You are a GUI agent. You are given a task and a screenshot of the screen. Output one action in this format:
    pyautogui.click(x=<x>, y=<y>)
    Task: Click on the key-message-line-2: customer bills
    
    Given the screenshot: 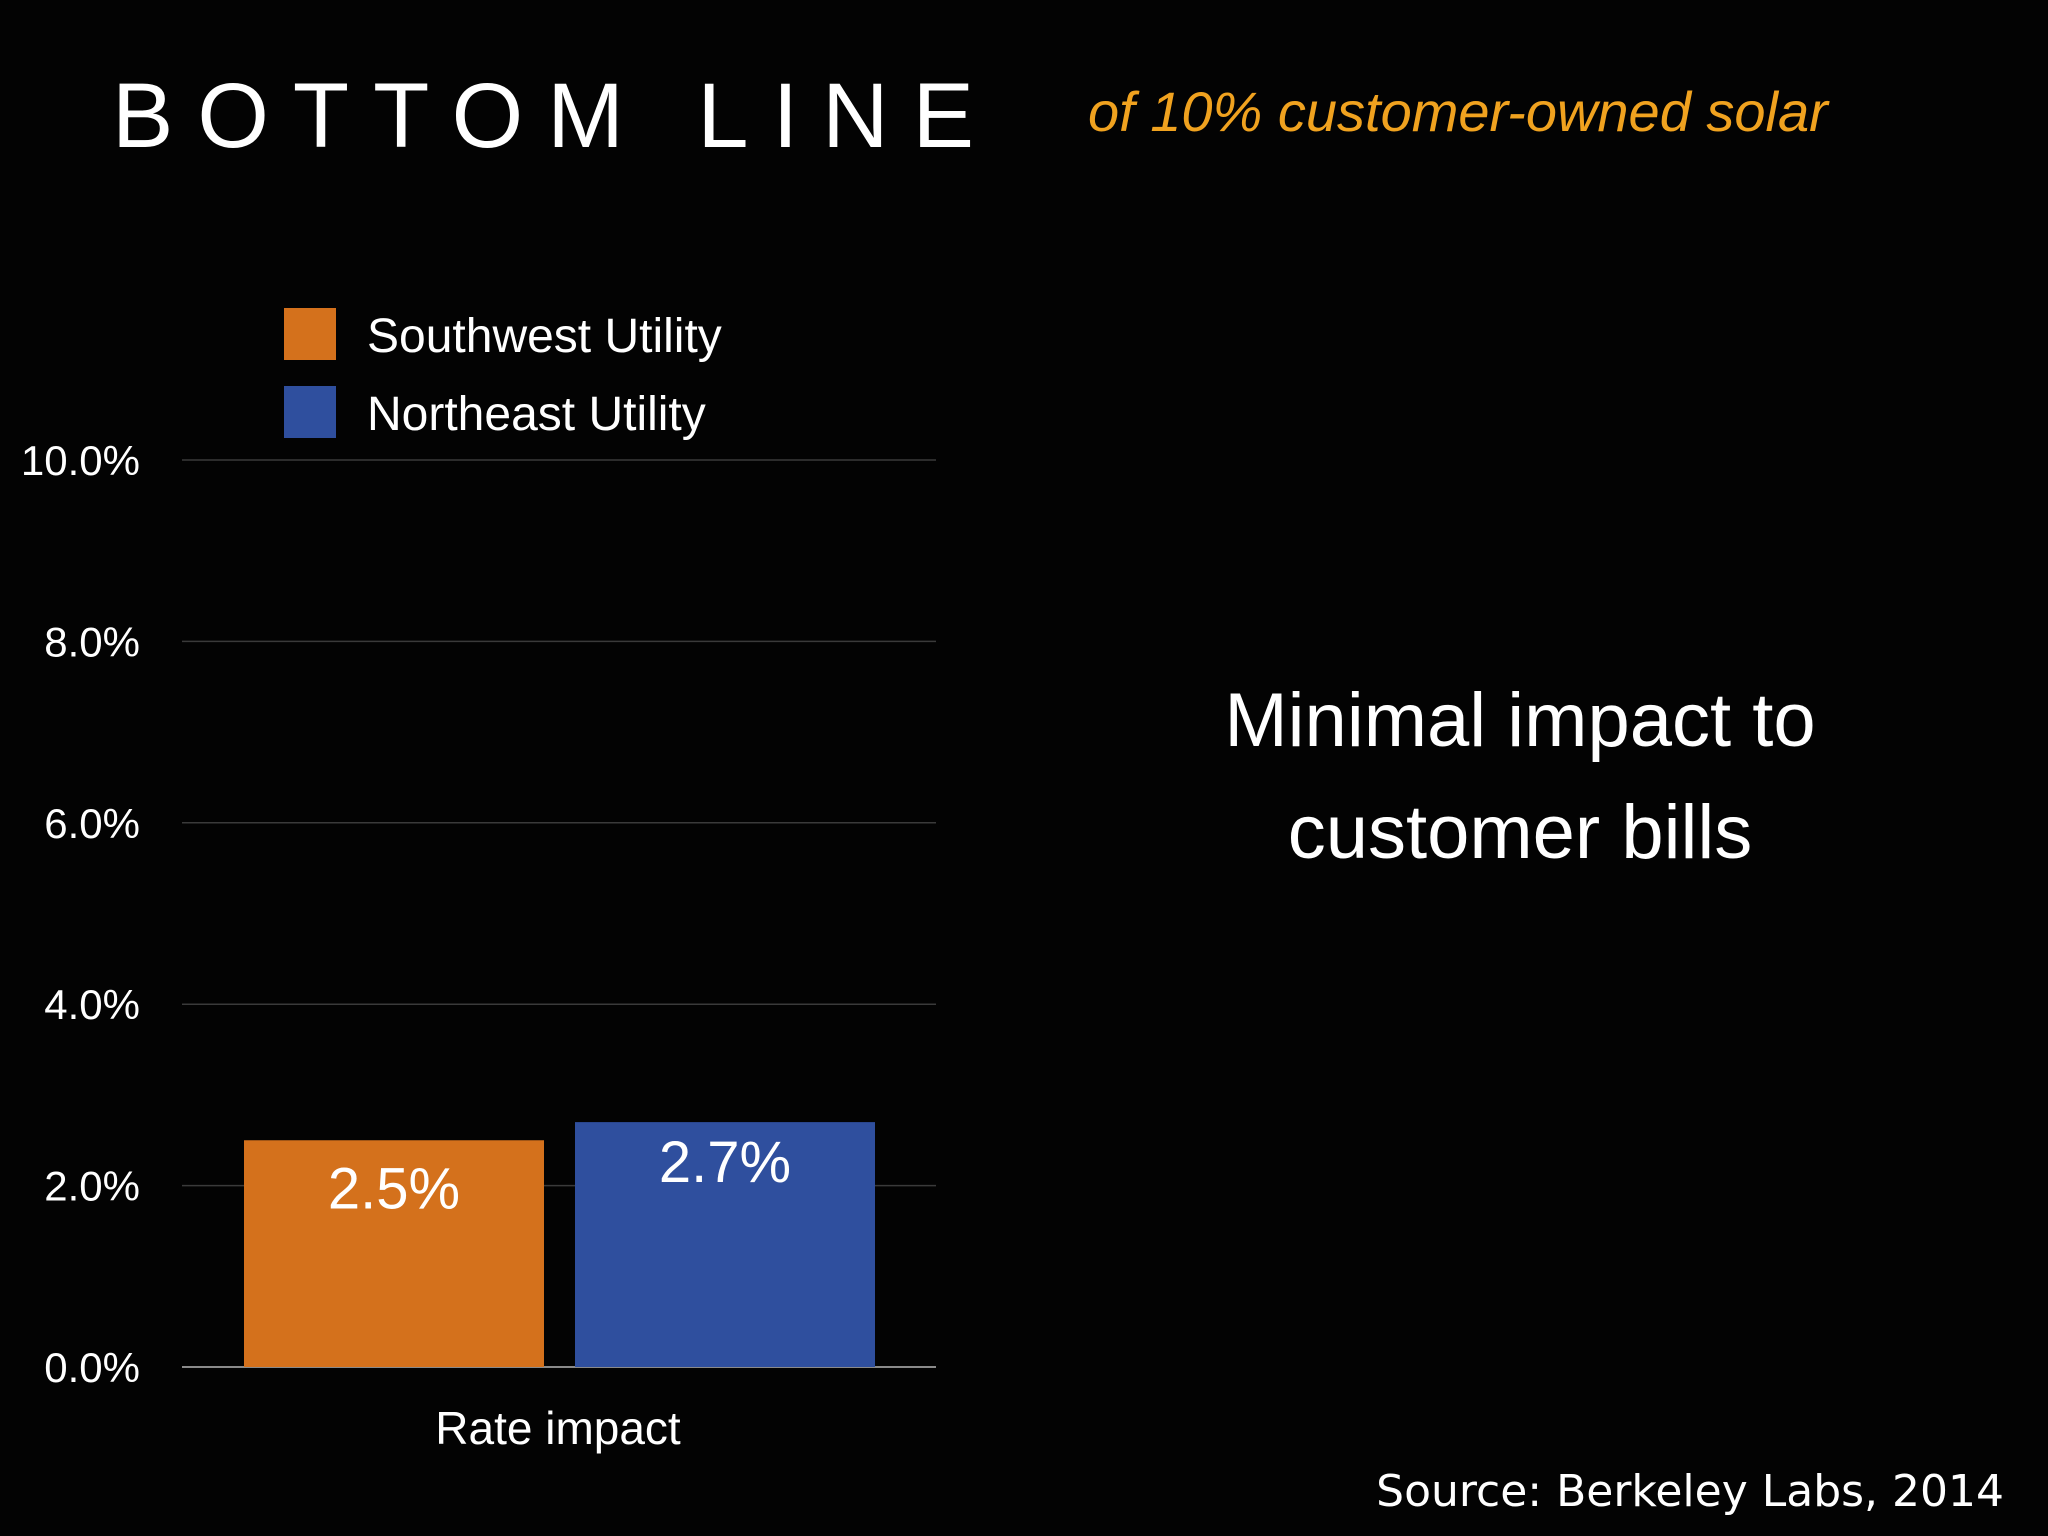 What is the action you would take?
    pyautogui.click(x=1520, y=832)
    